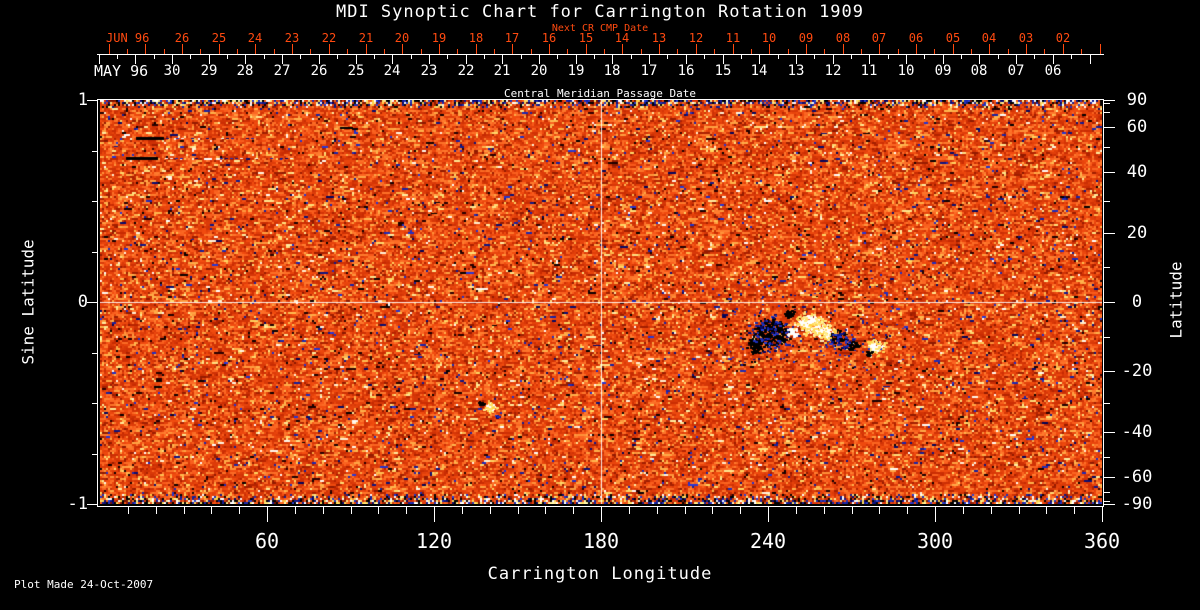 This screenshot has height=610, width=1200. I want to click on next-cr-cmp-date-label: Next CR CMP Date, so click(600, 28).